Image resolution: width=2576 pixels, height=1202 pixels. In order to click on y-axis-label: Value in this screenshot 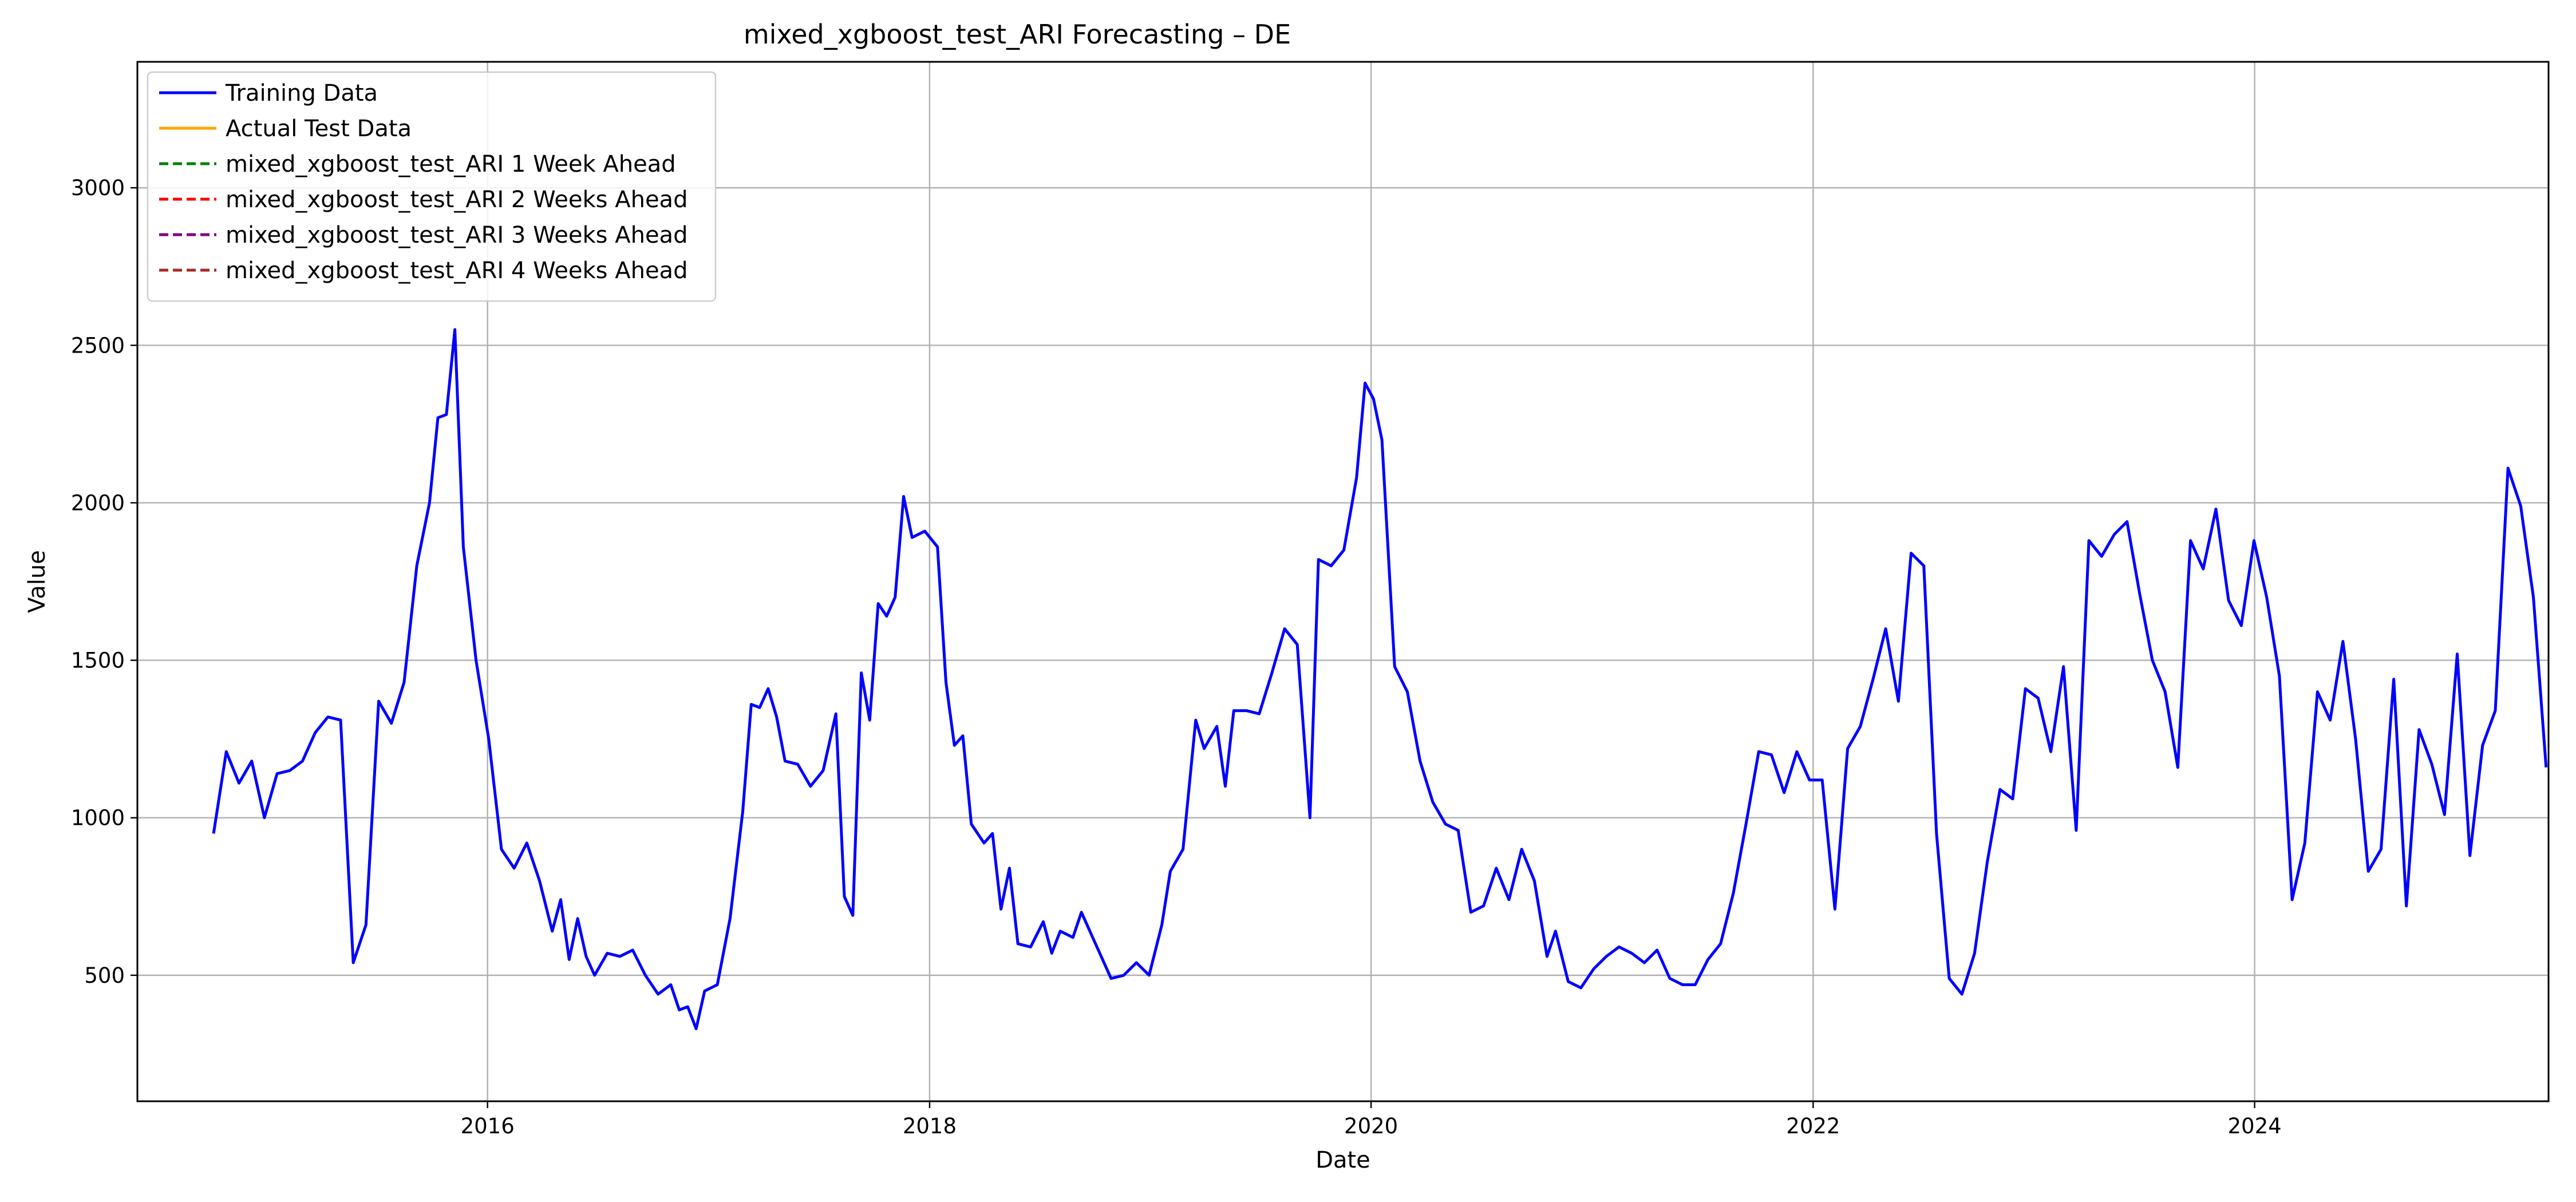, I will do `click(37, 582)`.